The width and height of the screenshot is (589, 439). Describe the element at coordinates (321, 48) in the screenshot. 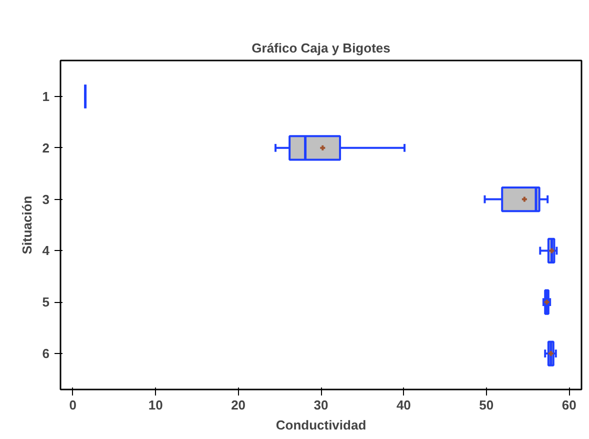

I see `chart-title: Gráfico Caja y Bigotes` at that location.